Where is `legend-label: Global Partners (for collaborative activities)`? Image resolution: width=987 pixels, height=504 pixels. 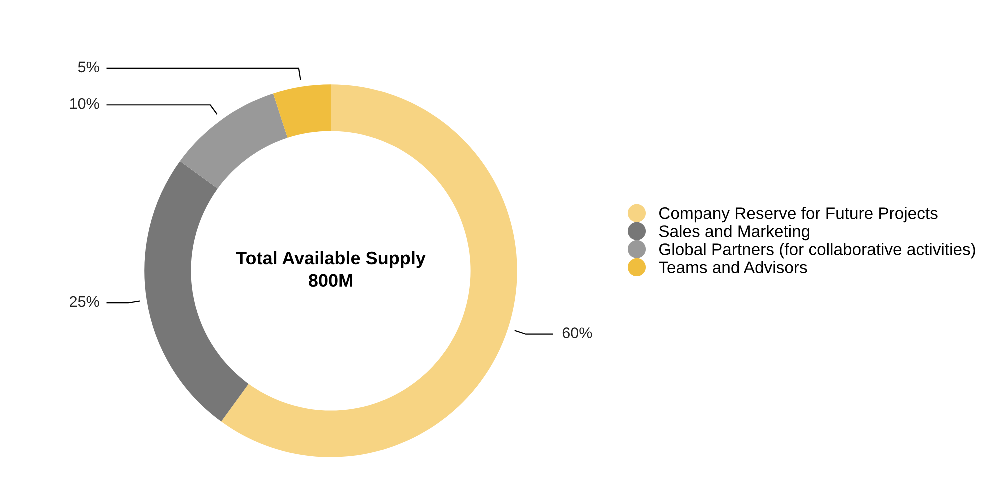 legend-label: Global Partners (for collaborative activities) is located at coordinates (818, 251).